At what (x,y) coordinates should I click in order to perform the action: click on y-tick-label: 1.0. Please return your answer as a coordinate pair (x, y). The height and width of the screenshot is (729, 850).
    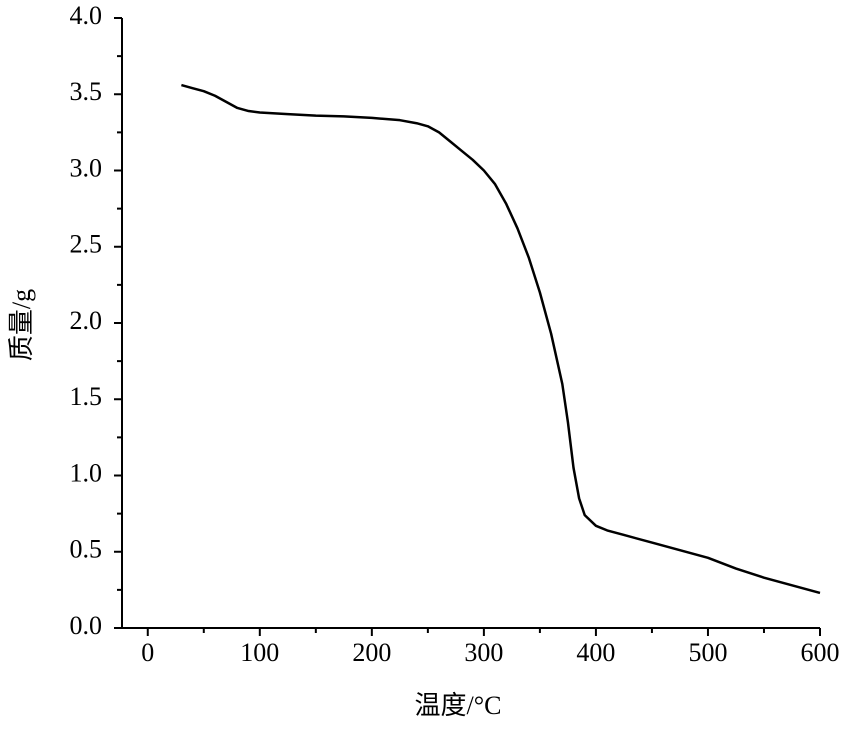
    Looking at the image, I should click on (86, 472).